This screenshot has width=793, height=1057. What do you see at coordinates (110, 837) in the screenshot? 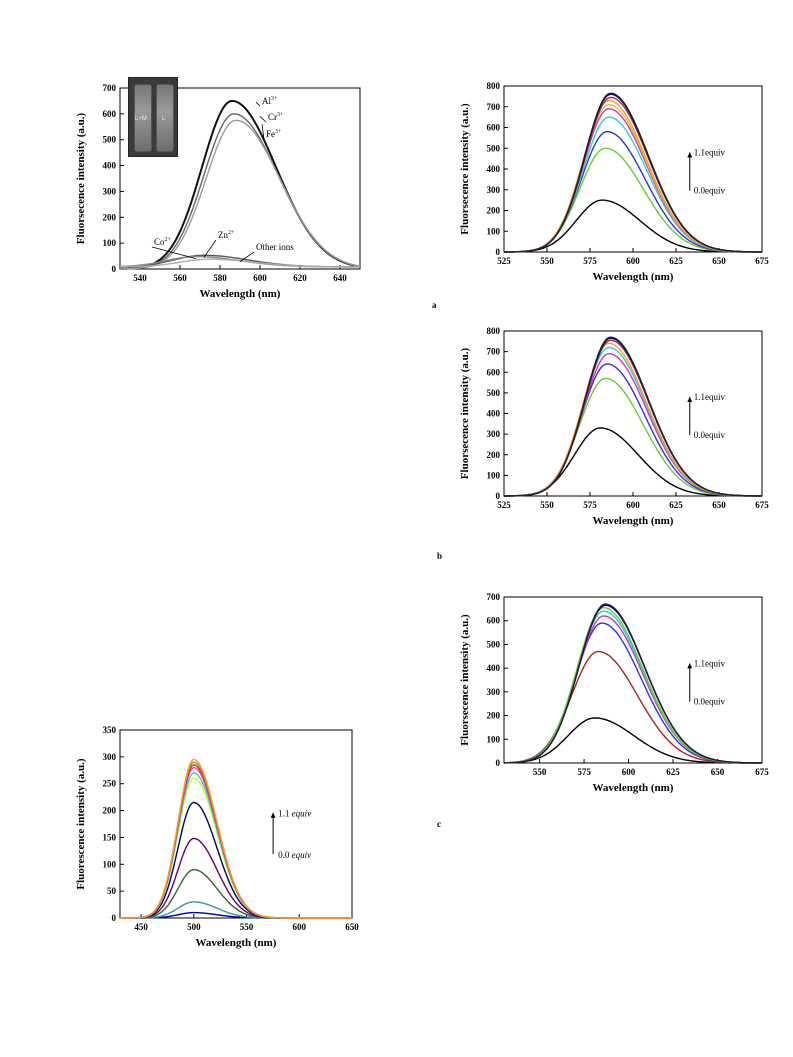
I see `y-tick-label: 150` at bounding box center [110, 837].